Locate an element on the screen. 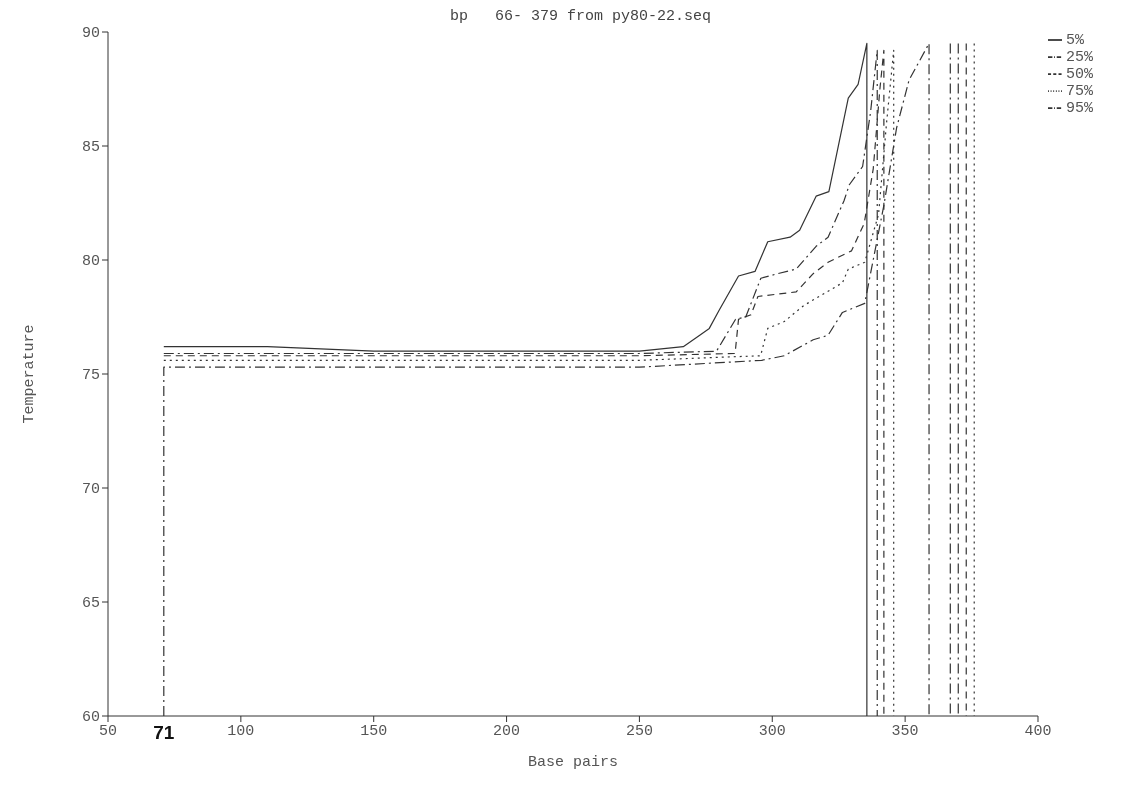 This screenshot has width=1121, height=808. x-tick-label: 100 is located at coordinates (241, 731).